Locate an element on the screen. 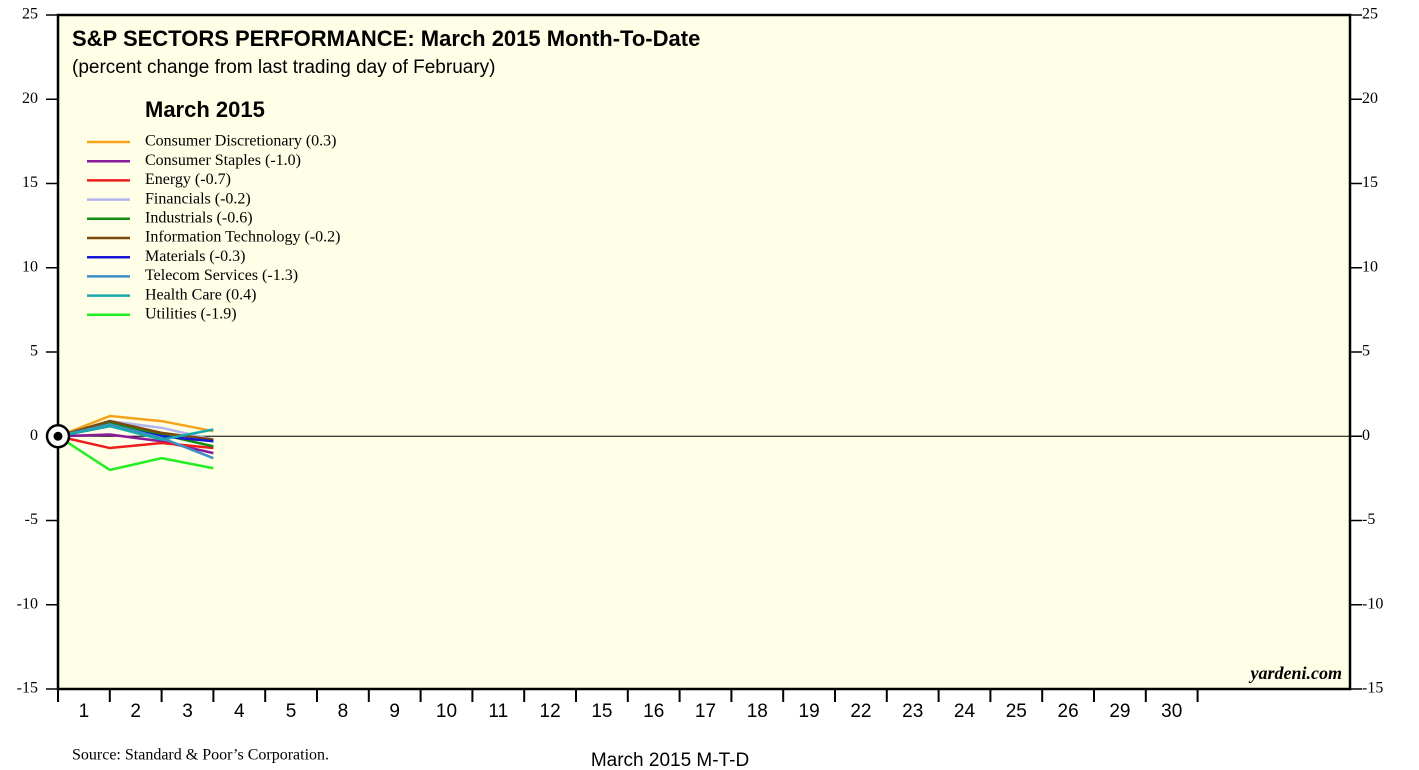 The width and height of the screenshot is (1419, 770). legend-label: Energy (-0.7) is located at coordinates (188, 179).